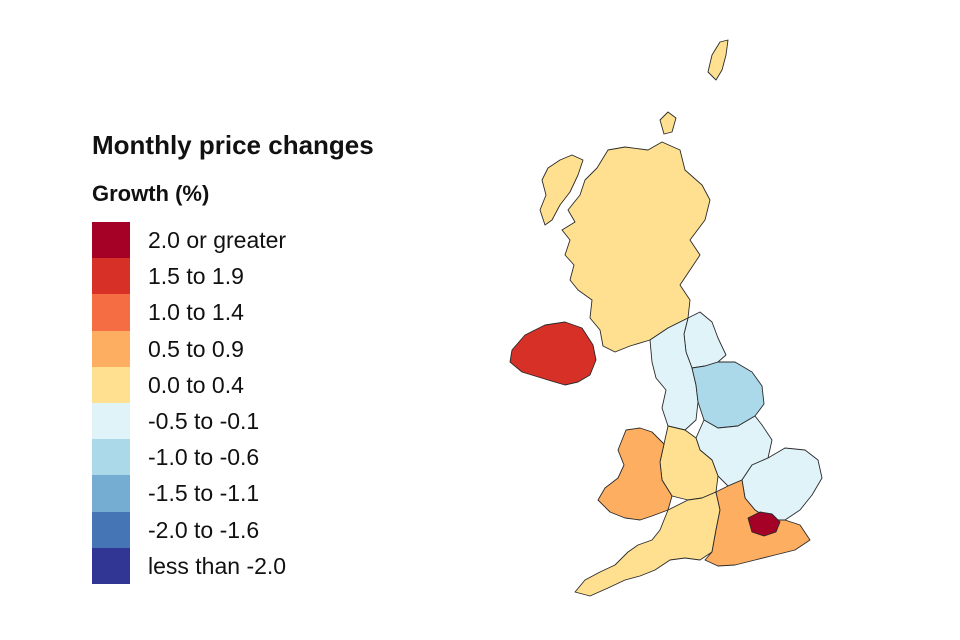 The width and height of the screenshot is (960, 640). Describe the element at coordinates (553, 353) in the screenshot. I see `region-northern-ireland` at that location.